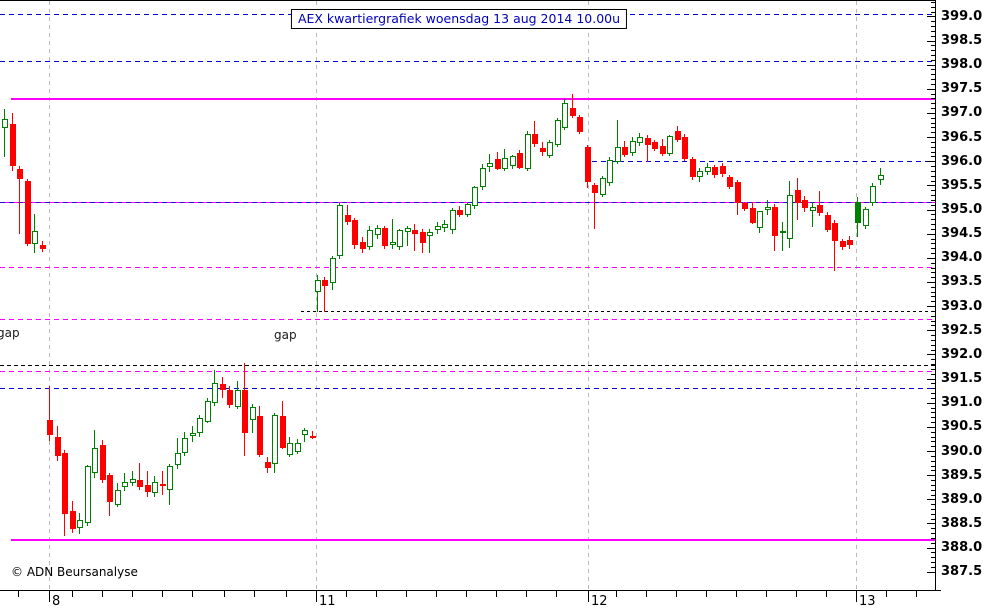 The width and height of the screenshot is (985, 610). Describe the element at coordinates (962, 523) in the screenshot. I see `y-axis-label: 388.5` at that location.